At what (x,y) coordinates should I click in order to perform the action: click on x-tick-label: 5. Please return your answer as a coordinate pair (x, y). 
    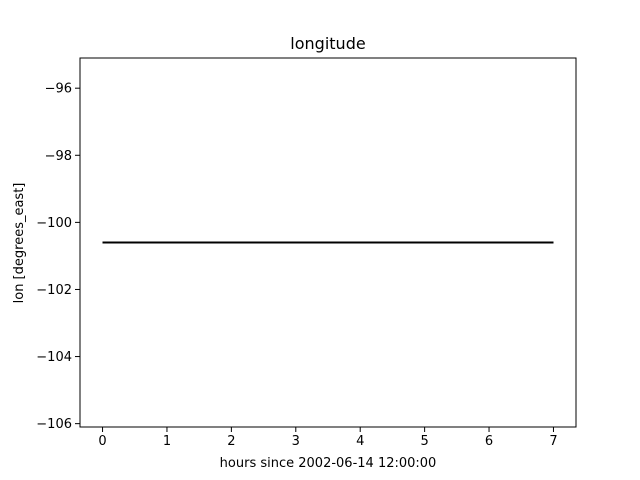
    Looking at the image, I should click on (424, 441).